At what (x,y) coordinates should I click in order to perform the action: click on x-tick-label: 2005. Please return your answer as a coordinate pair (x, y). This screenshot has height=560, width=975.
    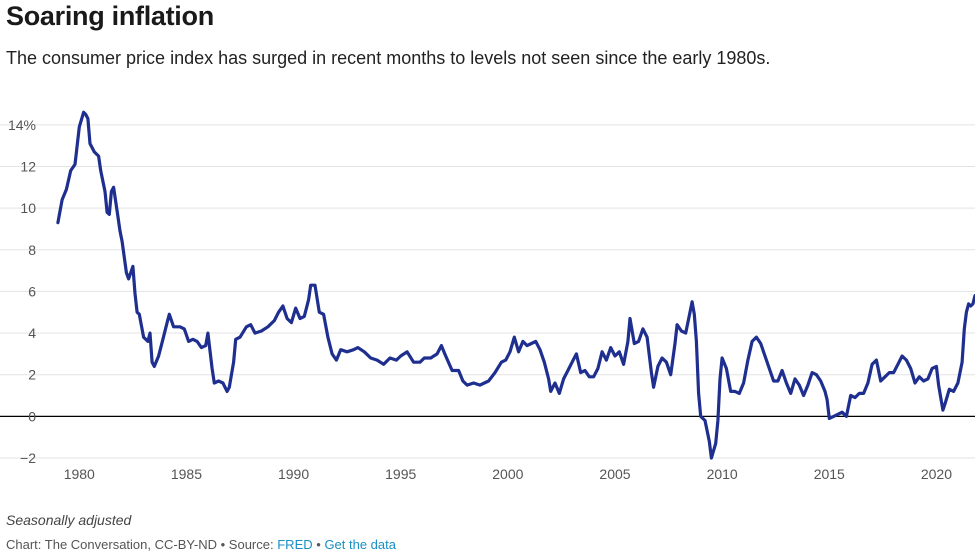
    Looking at the image, I should click on (614, 473).